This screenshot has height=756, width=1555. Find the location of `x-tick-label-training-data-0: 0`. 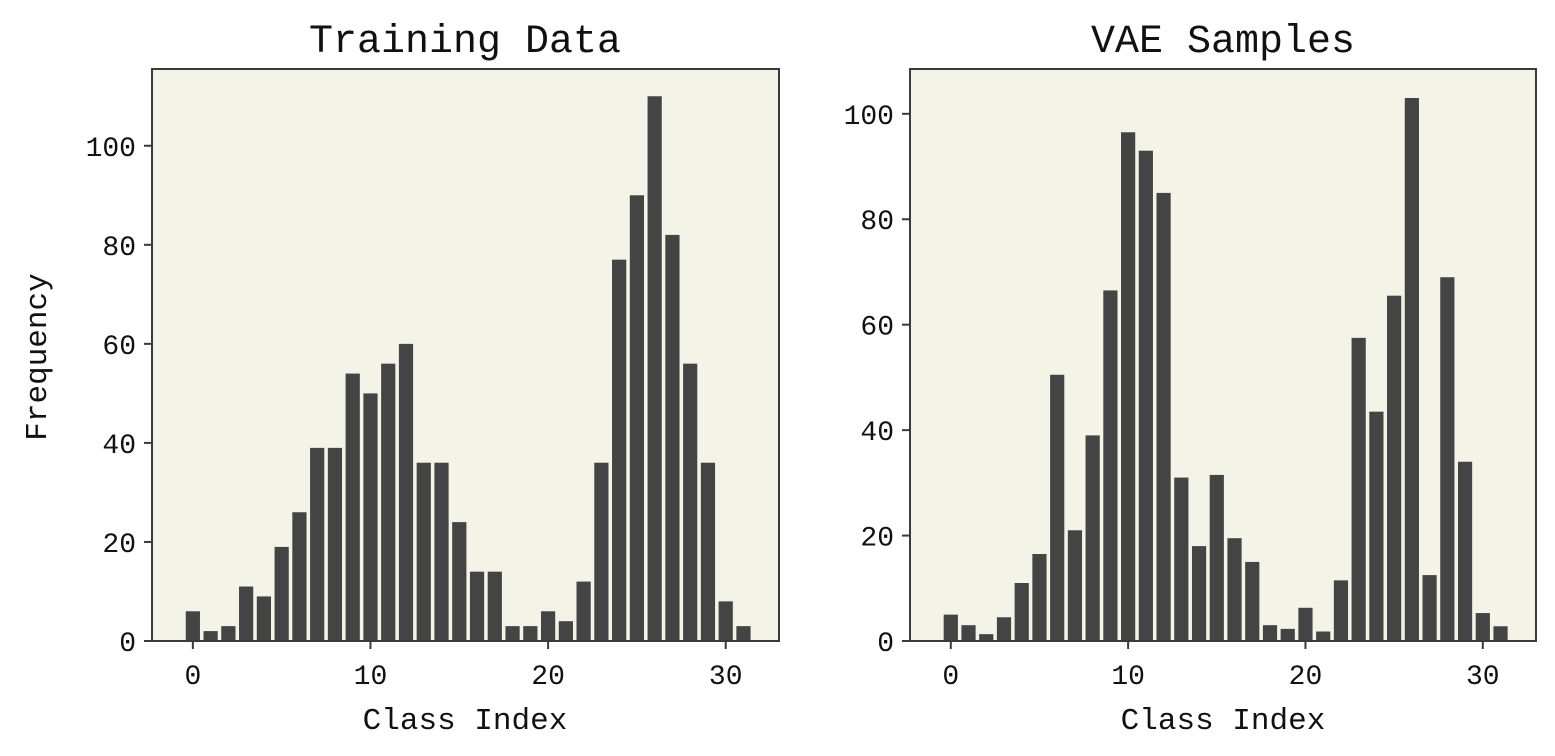

x-tick-label-training-data-0: 0 is located at coordinates (192, 677).